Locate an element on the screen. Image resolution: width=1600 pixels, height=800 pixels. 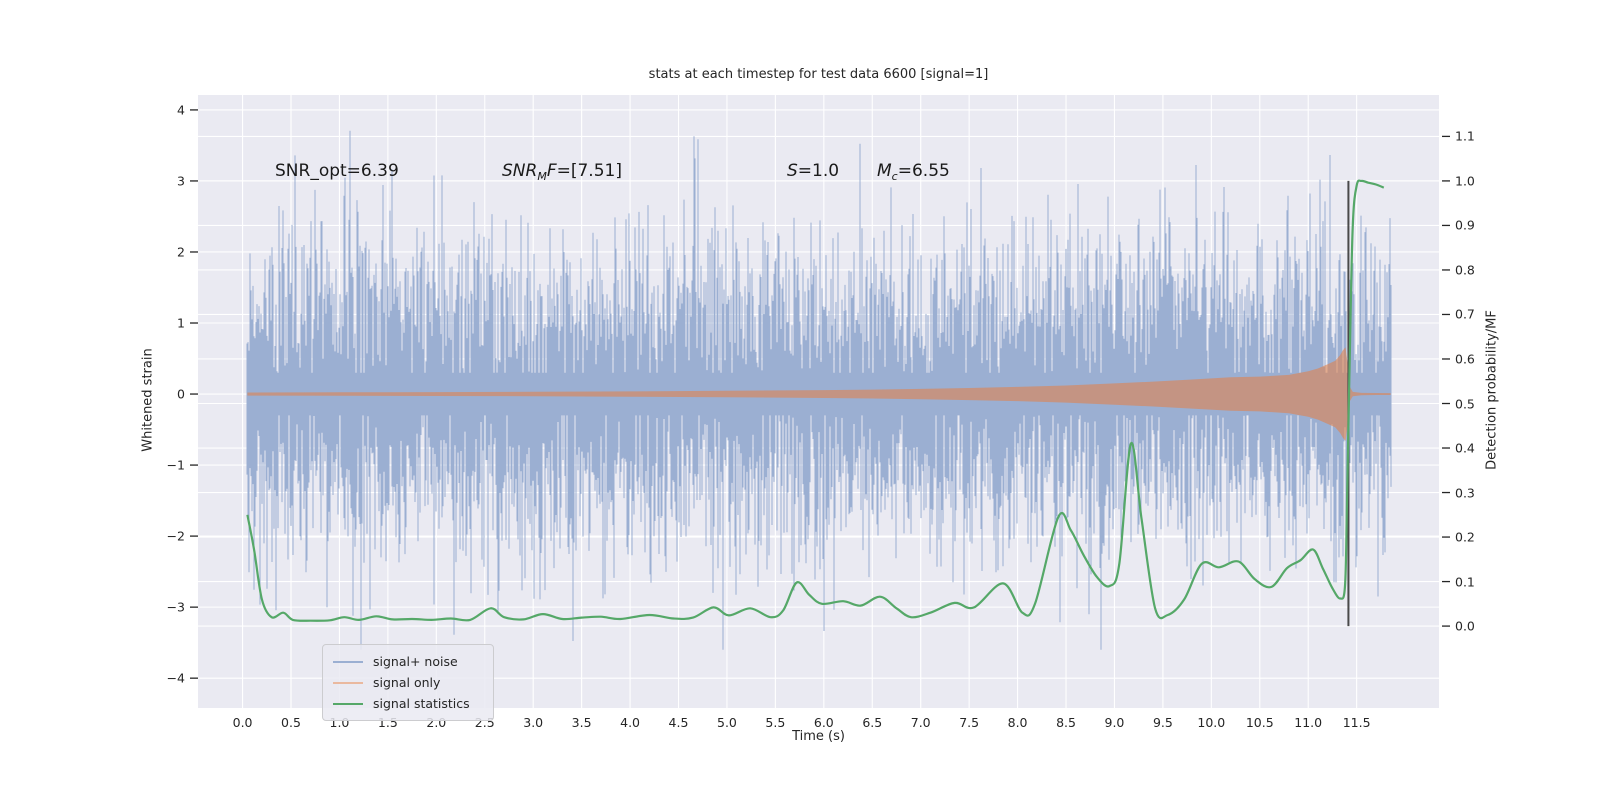
x-tick-label: 5.0 is located at coordinates (726, 722).